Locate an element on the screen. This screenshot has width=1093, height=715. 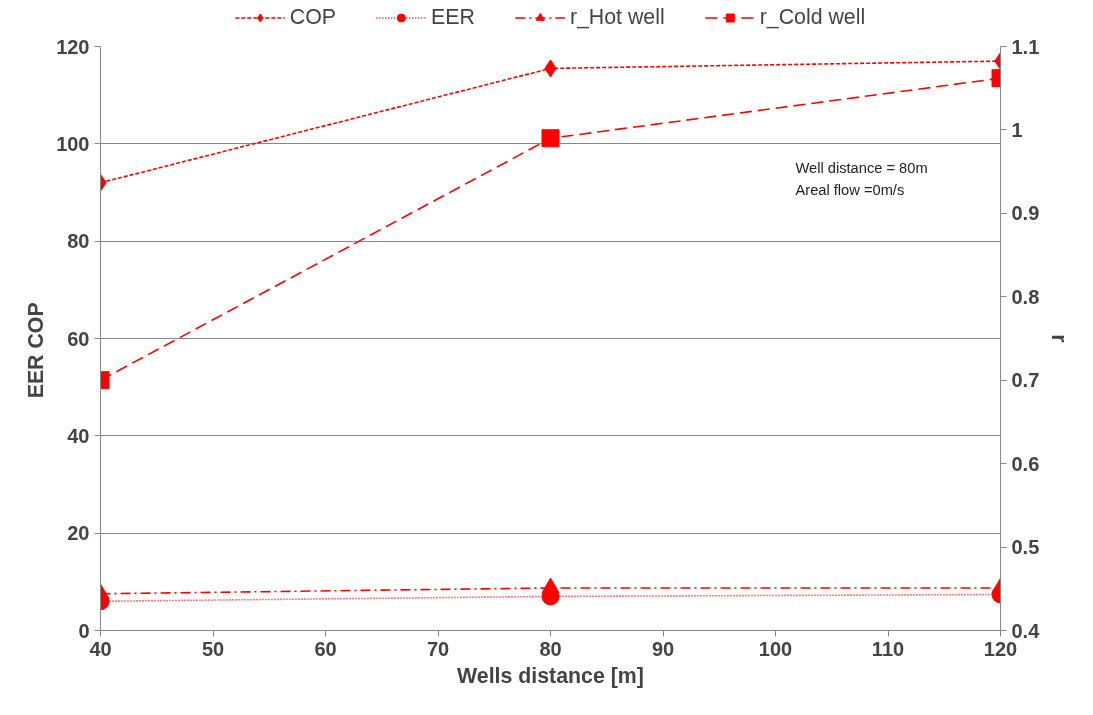
x-tick-label: 100 is located at coordinates (775, 648).